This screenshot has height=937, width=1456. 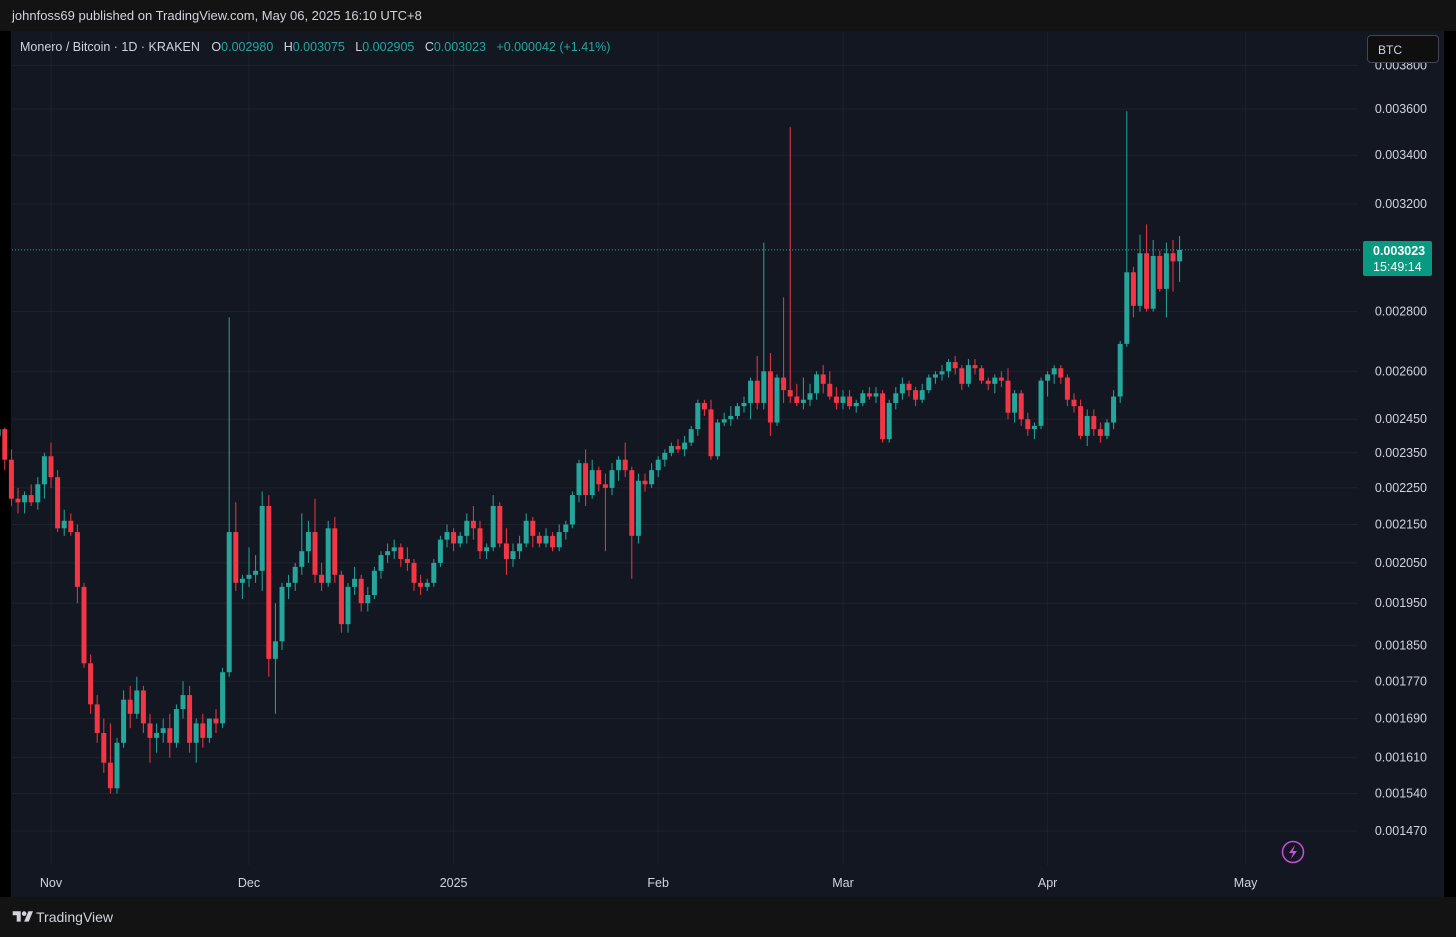 What do you see at coordinates (843, 883) in the screenshot?
I see `x-tick-label: Mar` at bounding box center [843, 883].